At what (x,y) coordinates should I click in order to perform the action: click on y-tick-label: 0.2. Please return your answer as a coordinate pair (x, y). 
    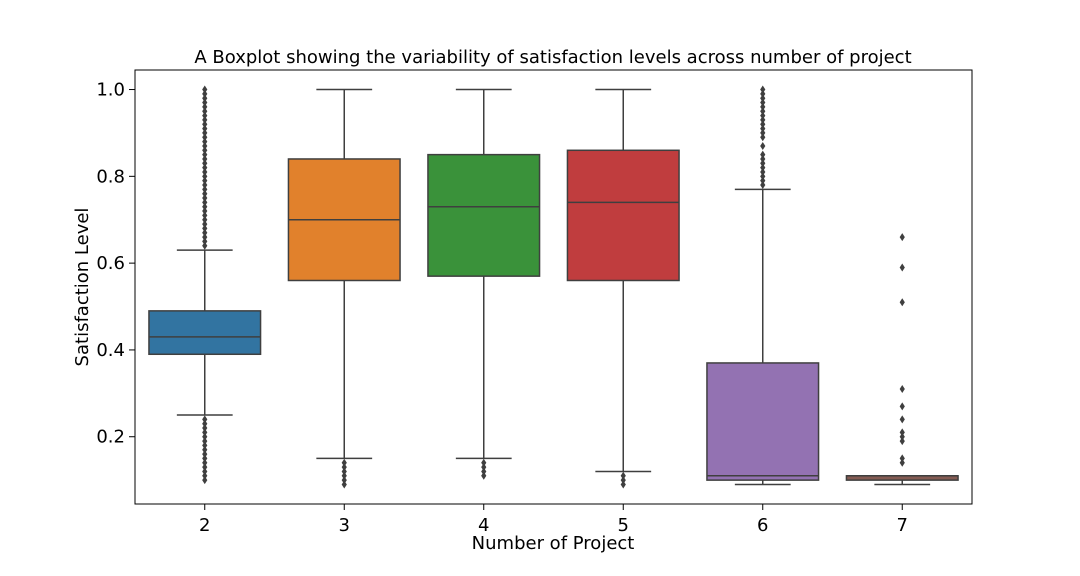
    Looking at the image, I should click on (110, 437).